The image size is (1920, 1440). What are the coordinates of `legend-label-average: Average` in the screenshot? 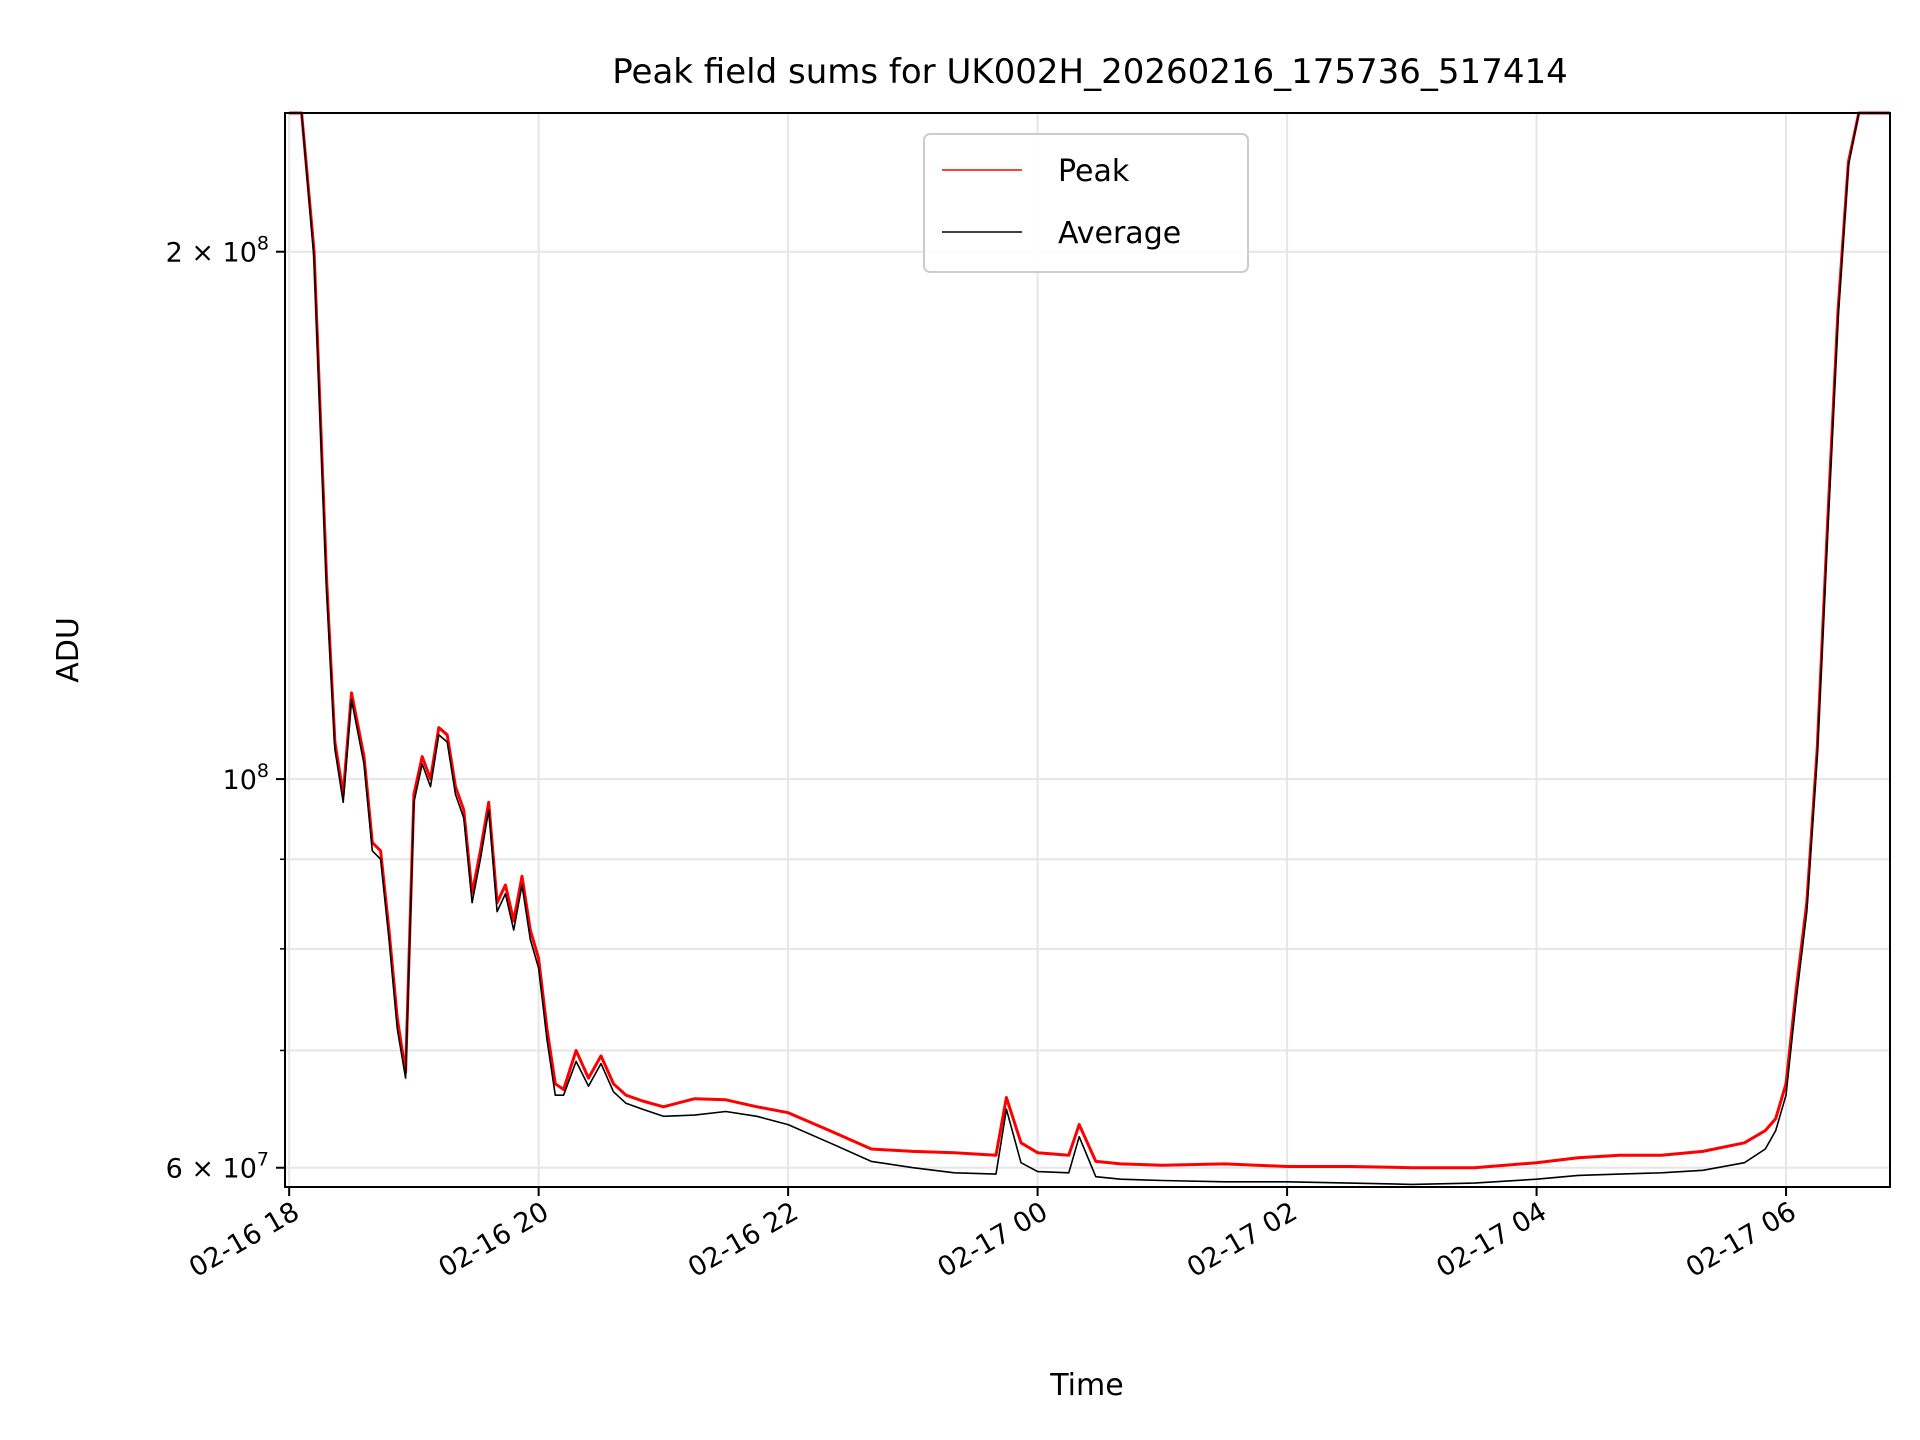 It's located at (1119, 233).